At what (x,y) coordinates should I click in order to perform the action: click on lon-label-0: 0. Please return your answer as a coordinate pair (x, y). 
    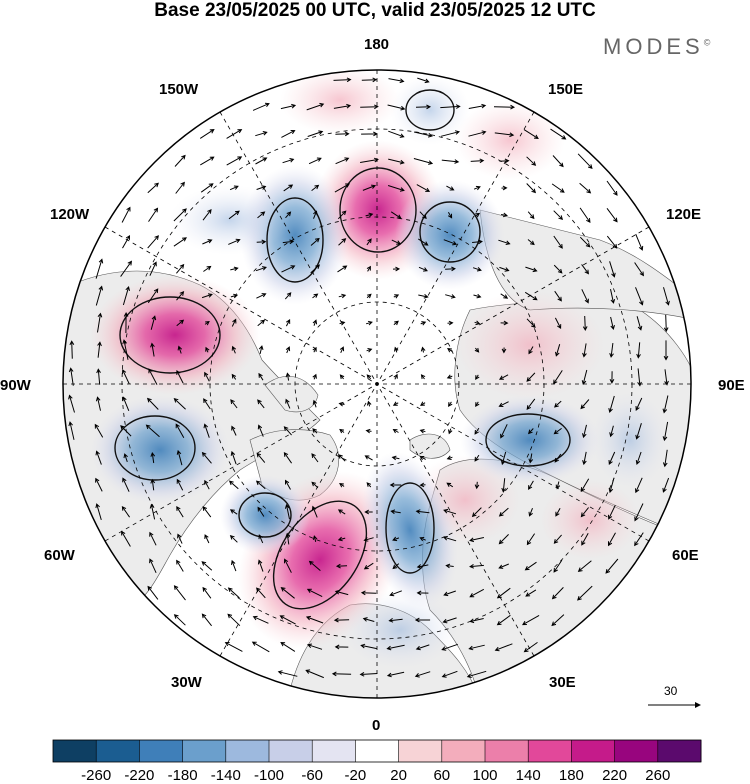
    Looking at the image, I should click on (376, 725).